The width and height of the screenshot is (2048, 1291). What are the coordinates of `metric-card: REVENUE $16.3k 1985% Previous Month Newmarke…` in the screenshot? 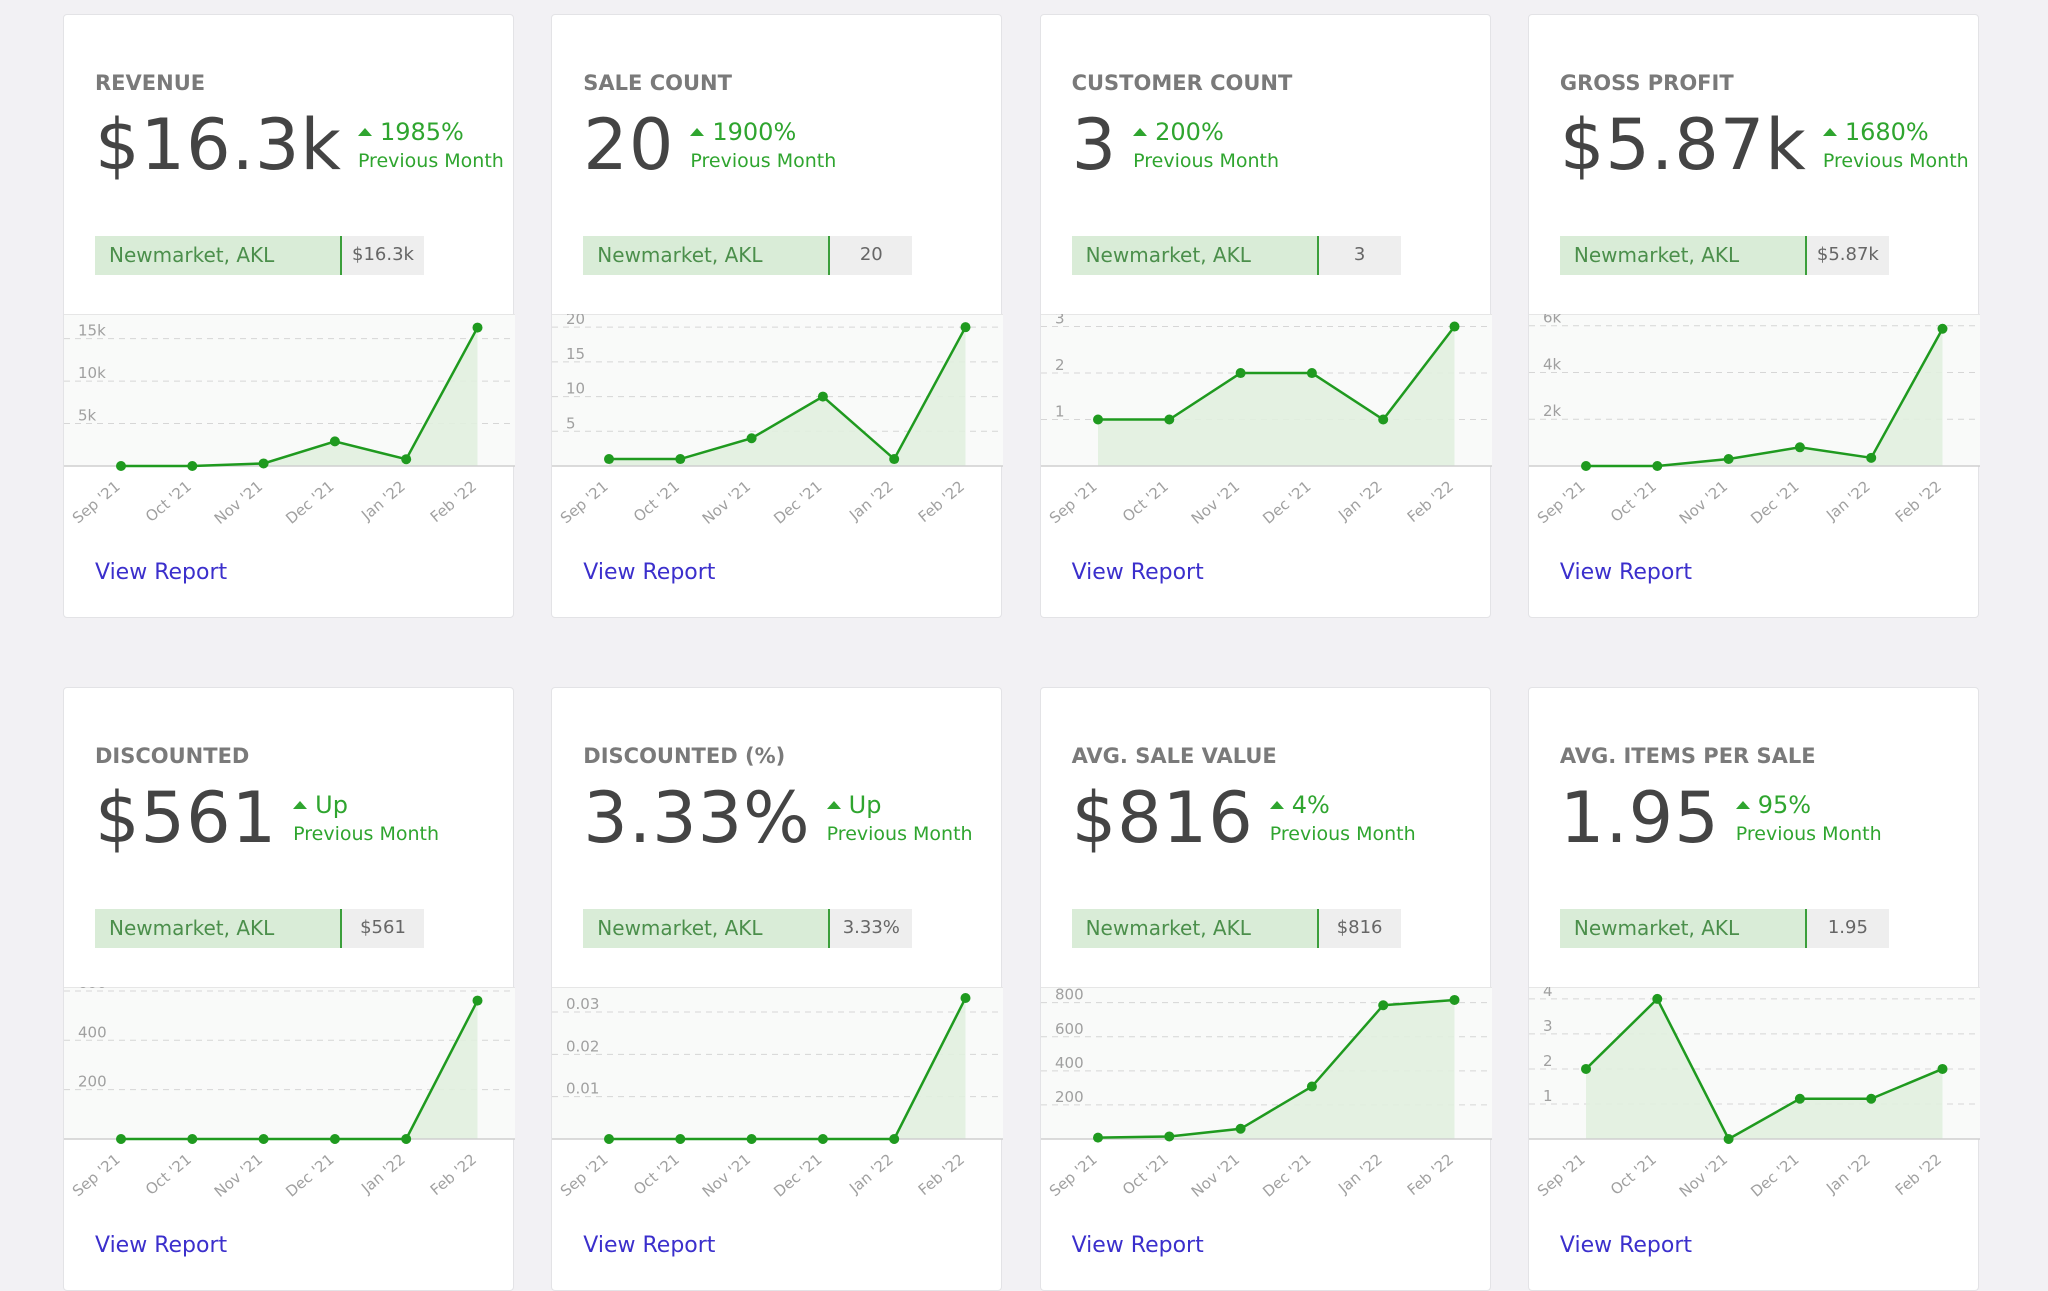 It's located at (289, 316).